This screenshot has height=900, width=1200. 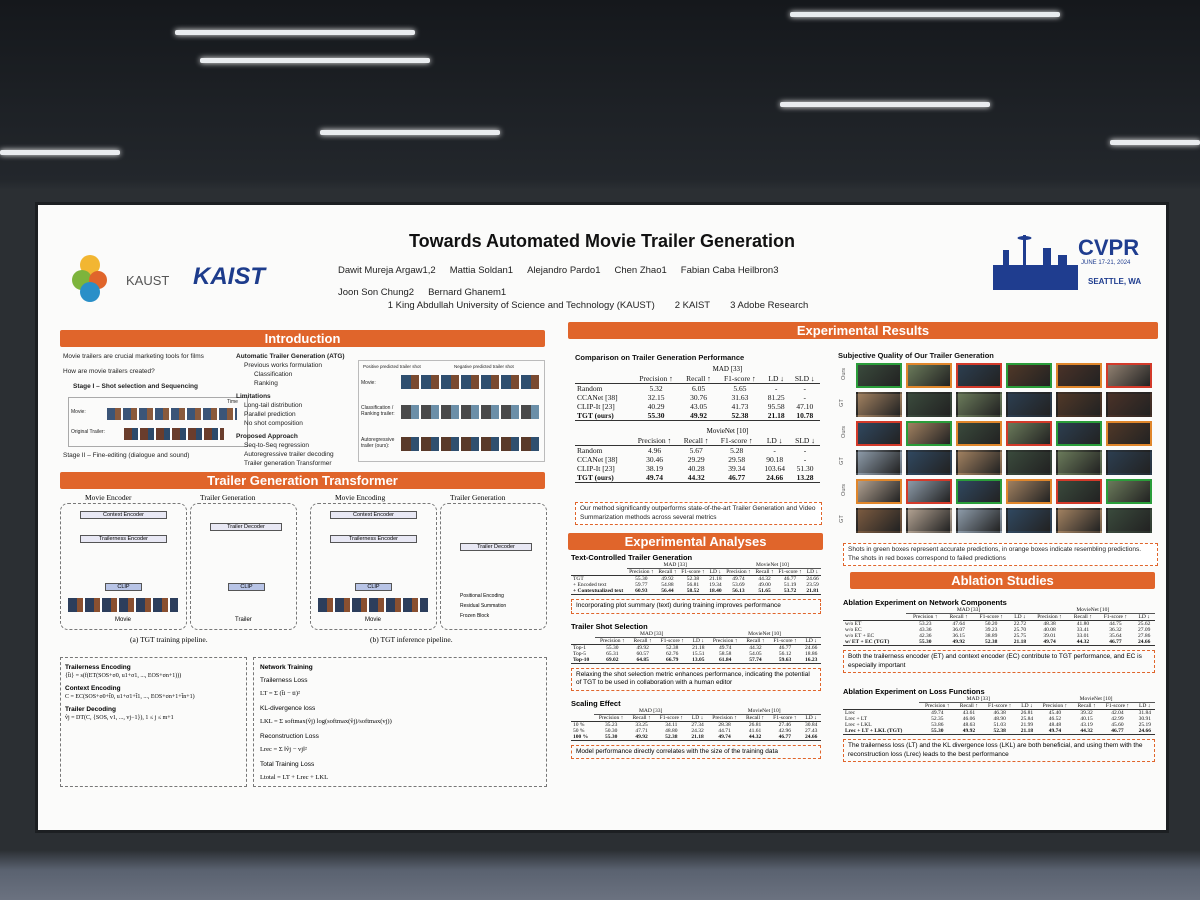 What do you see at coordinates (1106, 263) in the screenshot?
I see `conference-dates: JUNE 17-21, 2024` at bounding box center [1106, 263].